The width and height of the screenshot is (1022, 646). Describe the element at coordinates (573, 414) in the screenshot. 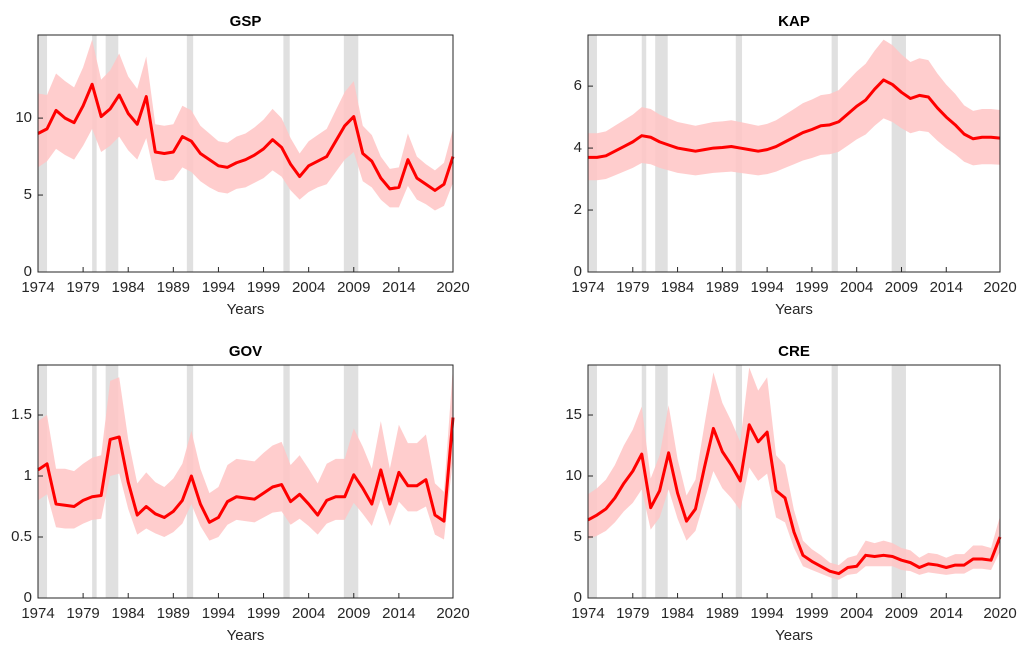

I see `y-tick-label: 15` at that location.